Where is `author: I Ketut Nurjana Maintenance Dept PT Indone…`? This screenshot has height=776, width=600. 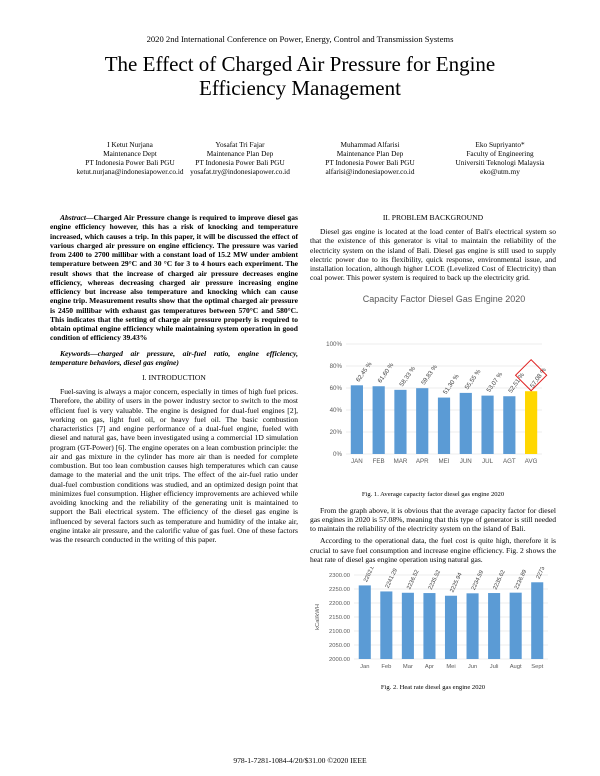 author: I Ketut Nurjana Maintenance Dept PT Indone… is located at coordinates (130, 158).